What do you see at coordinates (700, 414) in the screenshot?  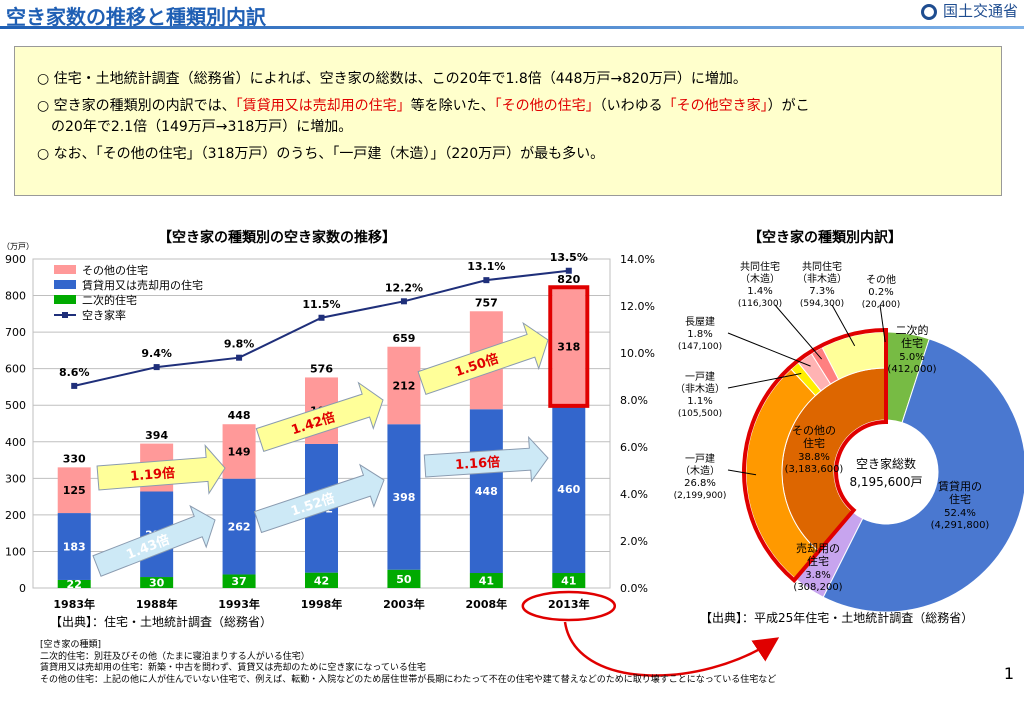 I see `donut-count: (105,500)` at bounding box center [700, 414].